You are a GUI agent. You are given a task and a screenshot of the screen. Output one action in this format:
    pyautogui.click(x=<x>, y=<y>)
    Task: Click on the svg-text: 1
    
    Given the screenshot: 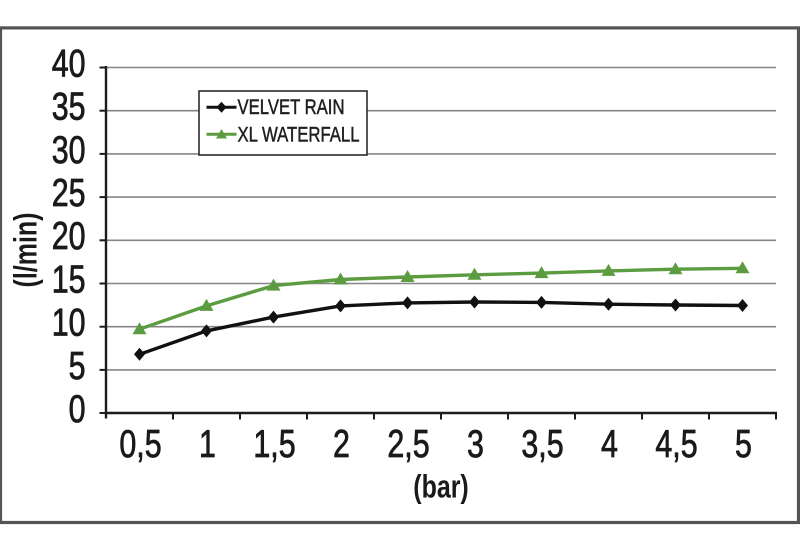 What is the action you would take?
    pyautogui.click(x=207, y=444)
    